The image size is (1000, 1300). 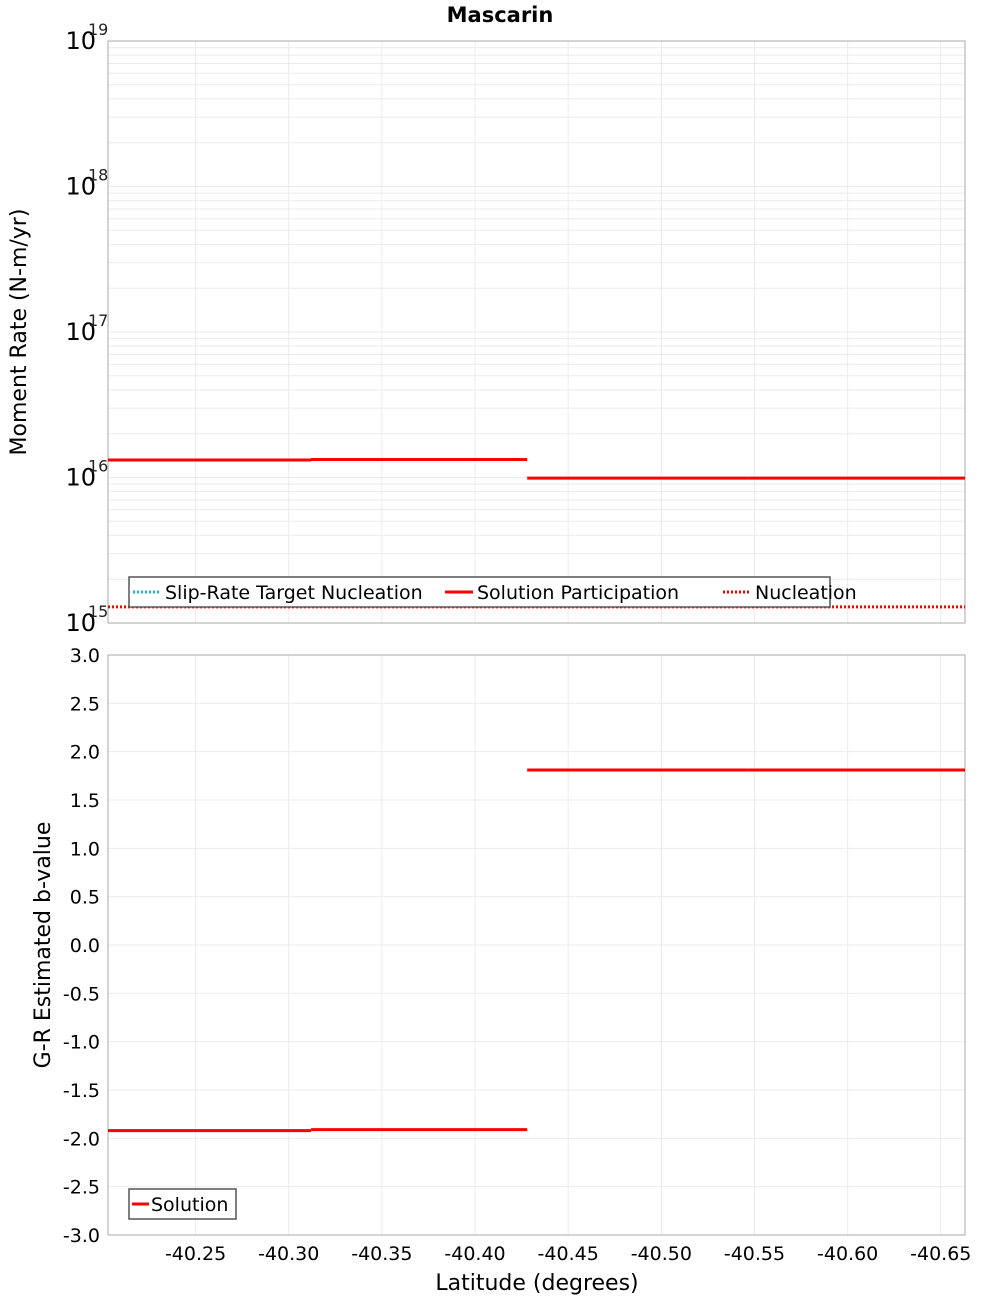 I want to click on legend: Solution, so click(x=182, y=1204).